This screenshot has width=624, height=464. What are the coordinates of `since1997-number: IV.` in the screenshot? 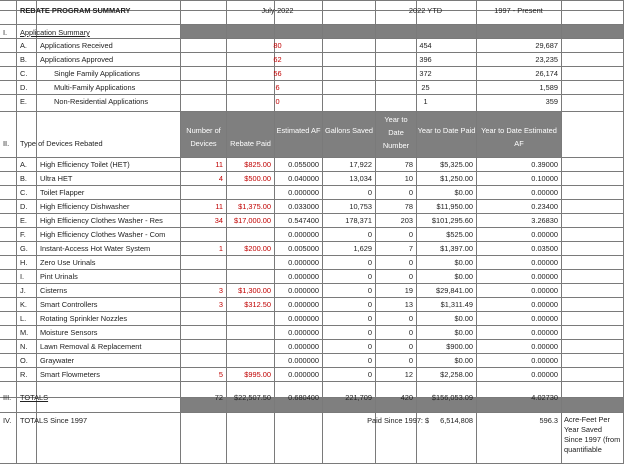 It's located at (7, 420).